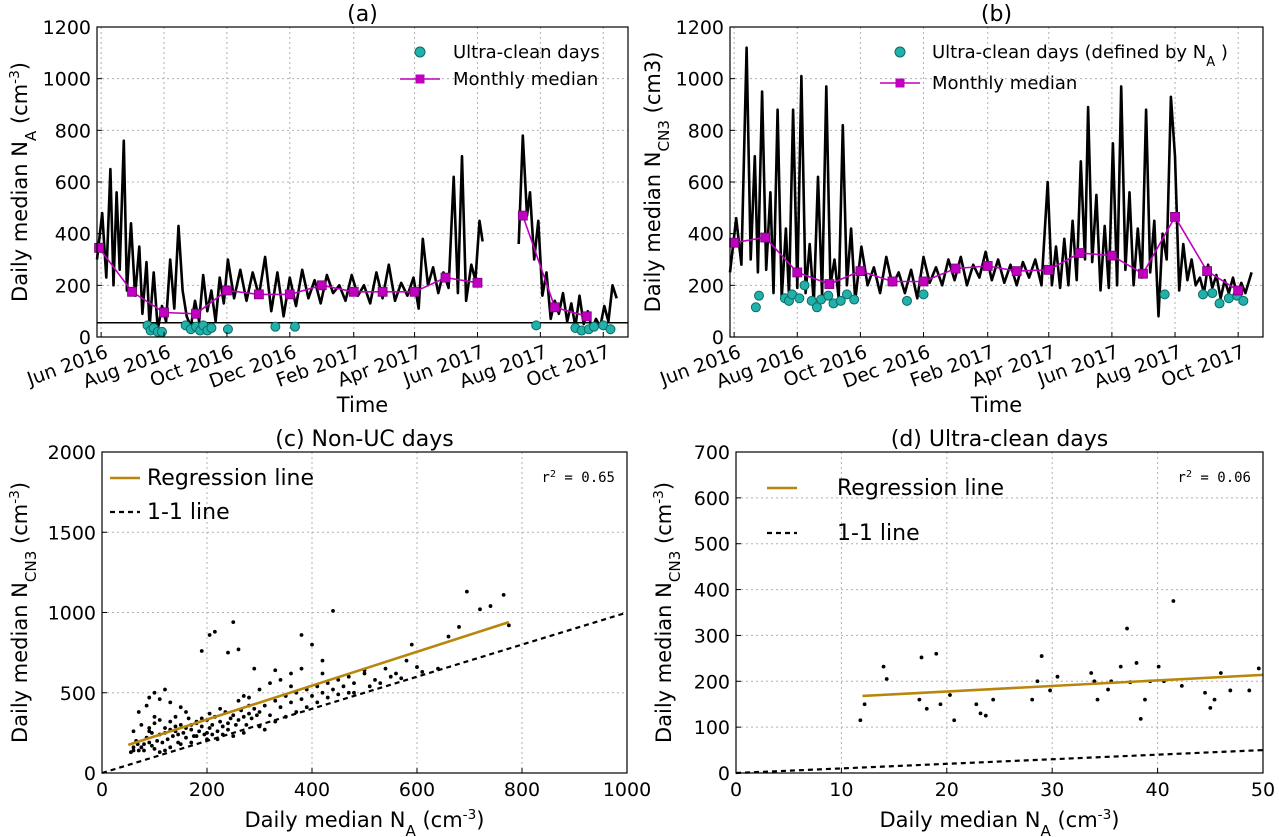  What do you see at coordinates (1063, 685) in the screenshot?
I see `panel-d-regression-line` at bounding box center [1063, 685].